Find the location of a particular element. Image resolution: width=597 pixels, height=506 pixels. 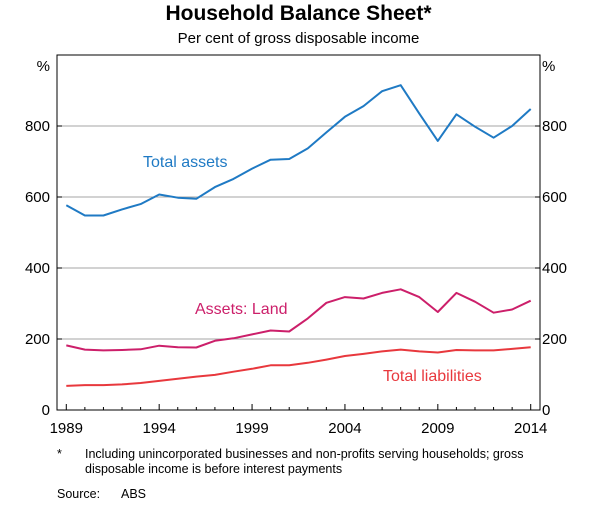

y-tick-label-right: 800 is located at coordinates (554, 126).